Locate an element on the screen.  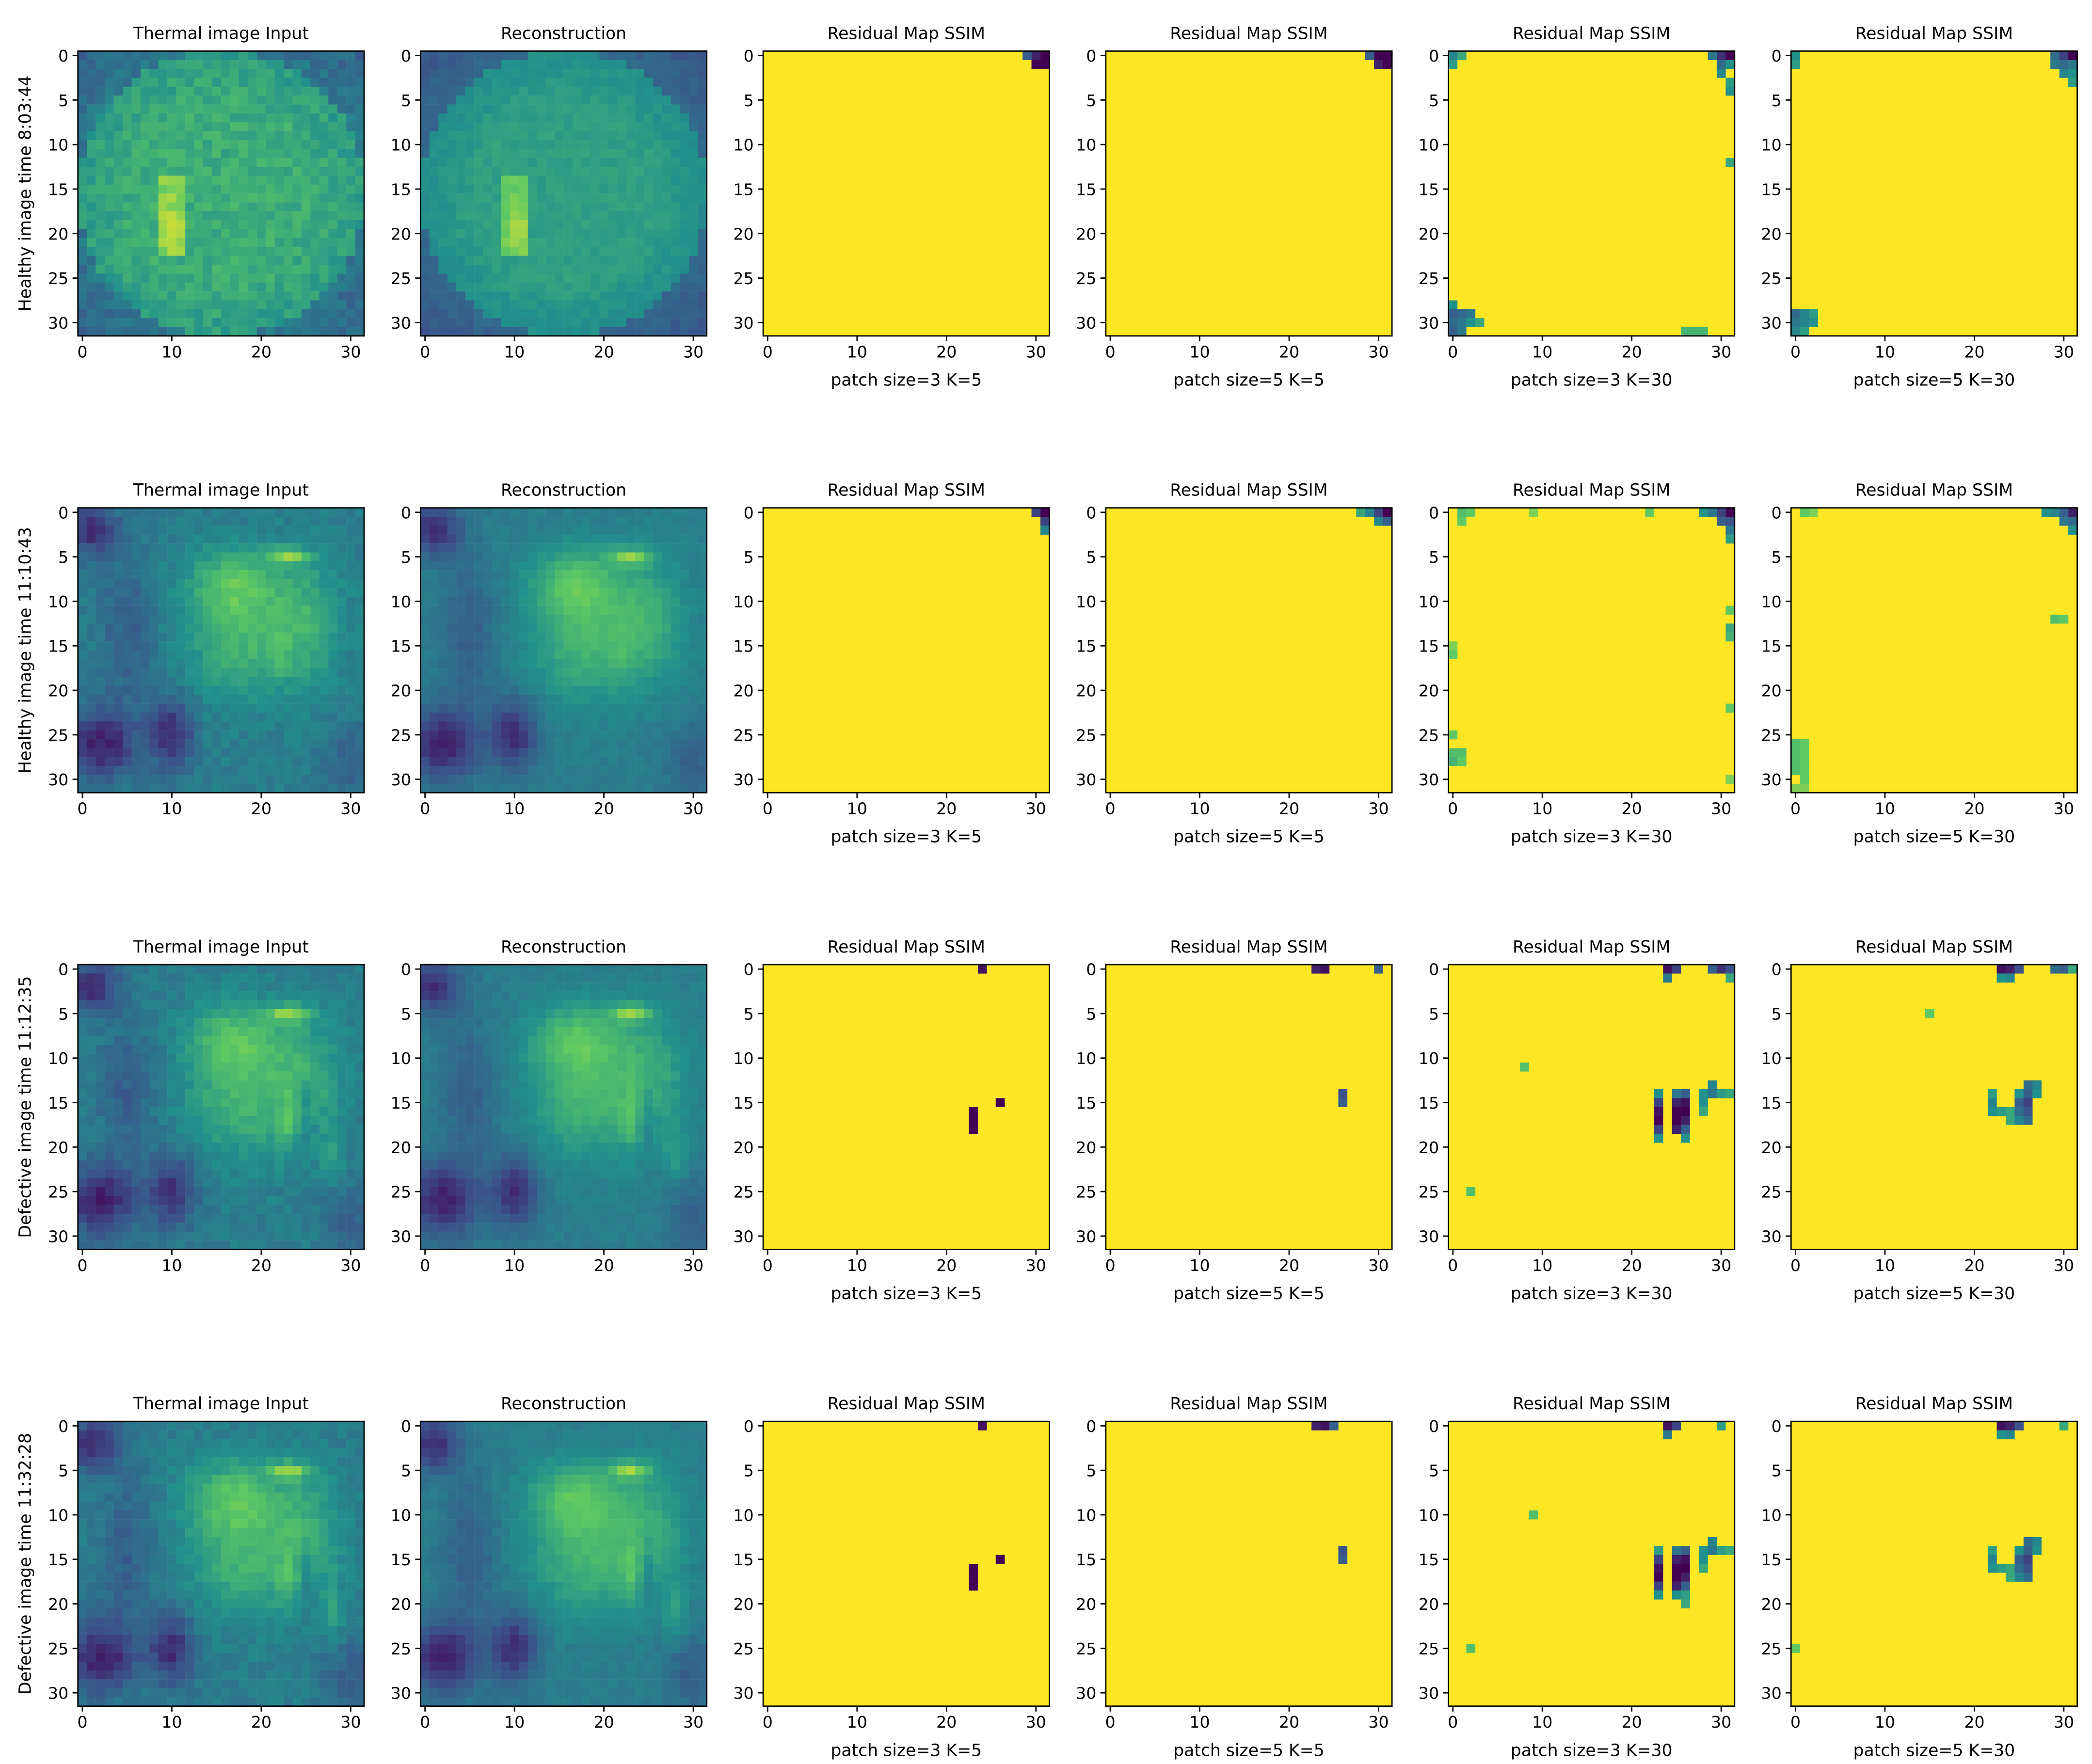
y-tick-label: 15 is located at coordinates (1771, 646).